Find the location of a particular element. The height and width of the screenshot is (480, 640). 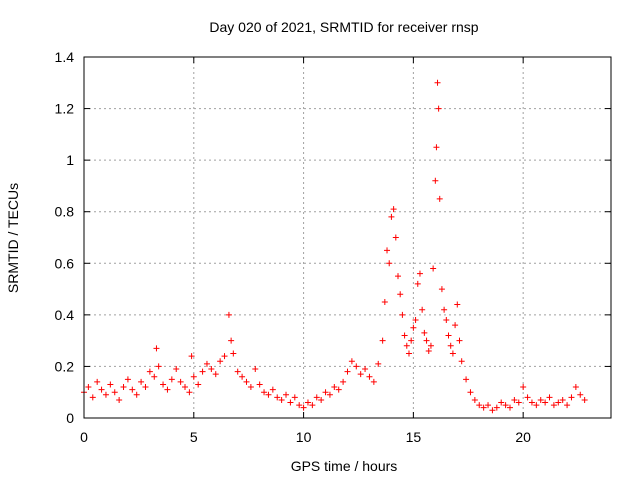

x-tick-label: 15 is located at coordinates (414, 437).